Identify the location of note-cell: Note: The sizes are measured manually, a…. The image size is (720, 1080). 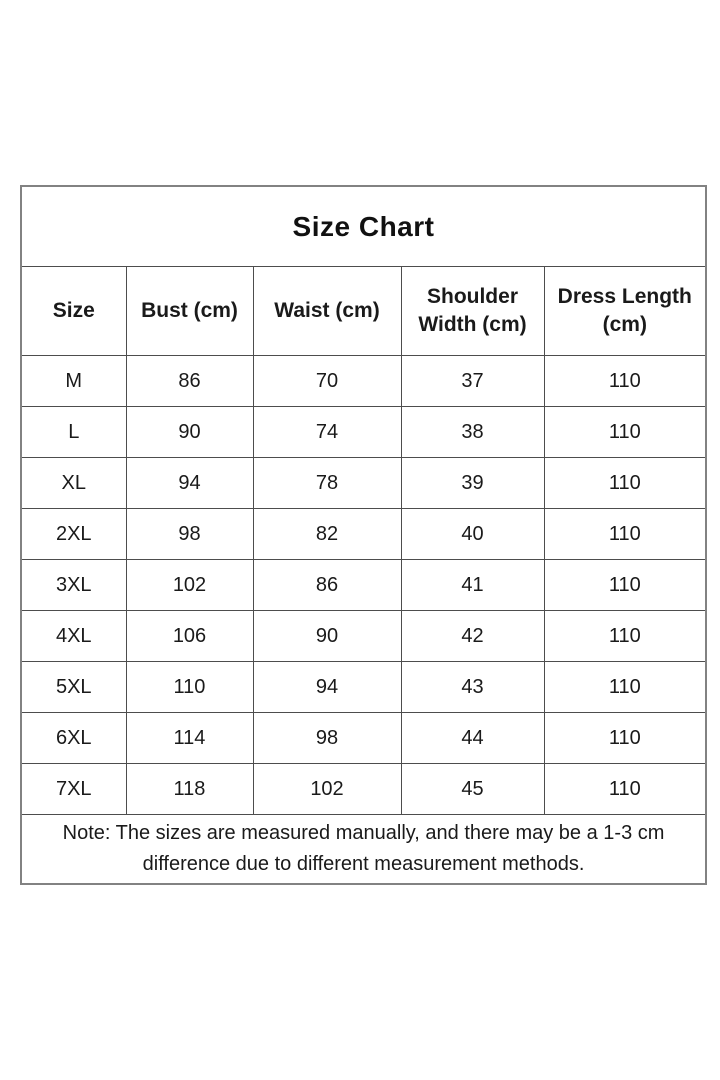
(363, 849).